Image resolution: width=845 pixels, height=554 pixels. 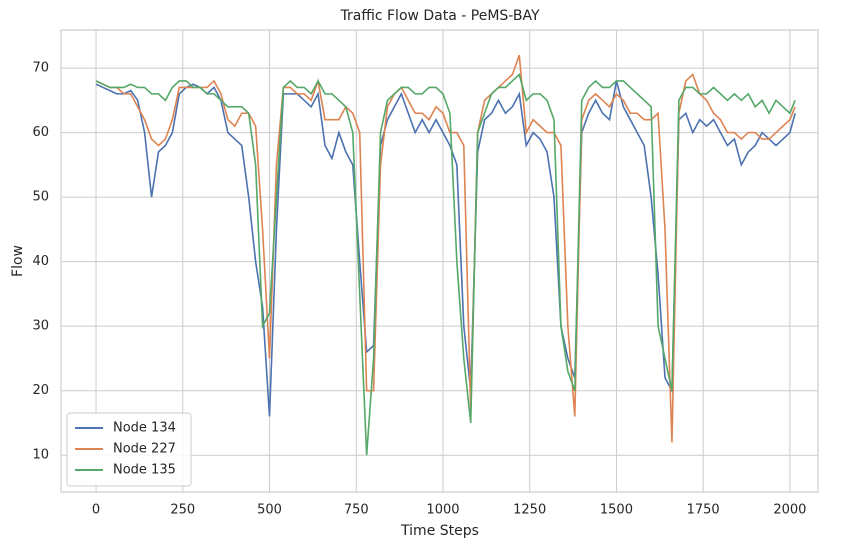 What do you see at coordinates (439, 16) in the screenshot?
I see `chart-title: Traffic Flow Data - PeMS-BAY` at bounding box center [439, 16].